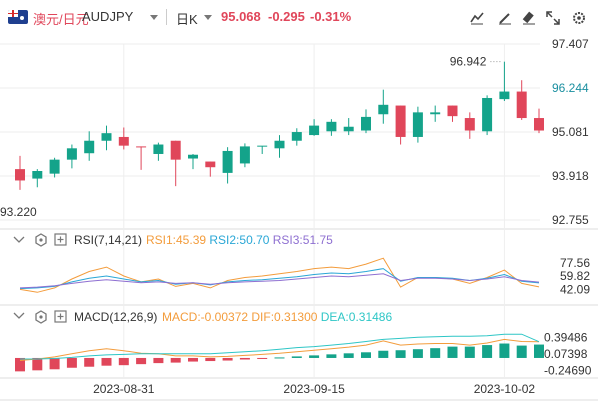 This screenshot has height=401, width=598. Describe the element at coordinates (553, 18) in the screenshot. I see `fullscreen-icon` at that location.